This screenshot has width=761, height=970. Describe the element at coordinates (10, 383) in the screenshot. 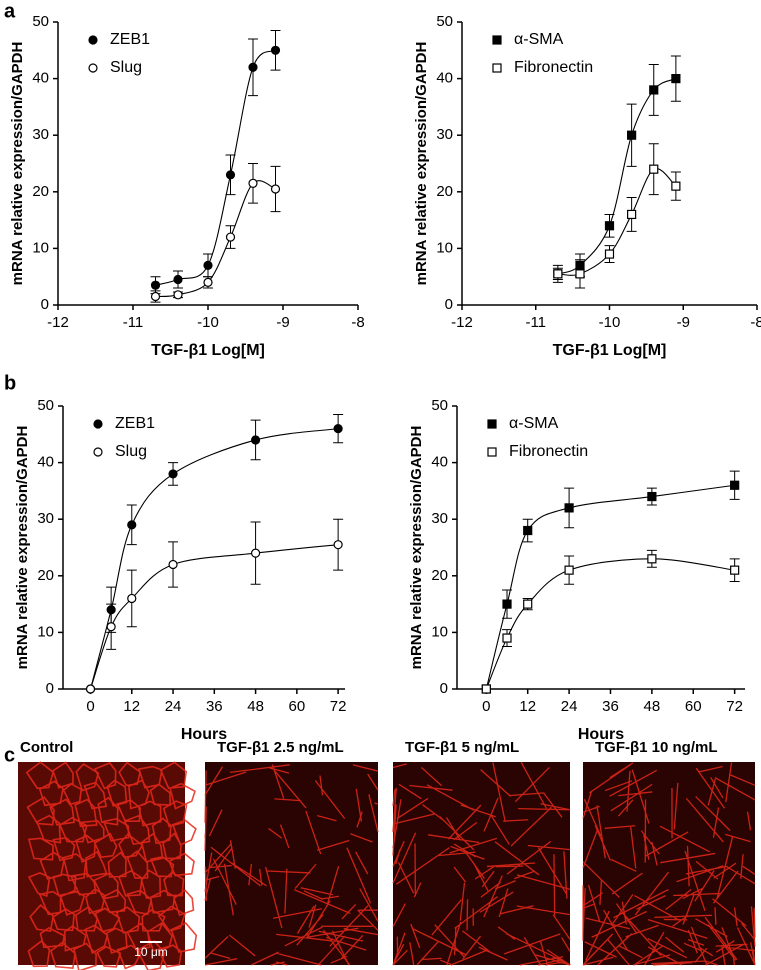

I see `panel-label: b` at that location.